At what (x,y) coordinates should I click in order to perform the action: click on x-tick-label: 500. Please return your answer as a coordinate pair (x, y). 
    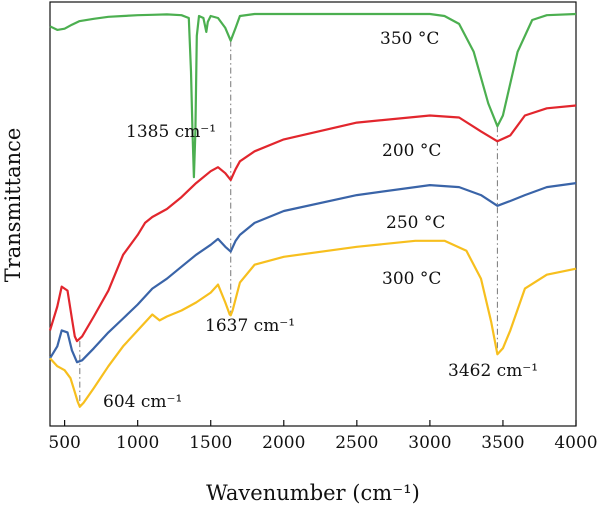
    Looking at the image, I should click on (64, 443).